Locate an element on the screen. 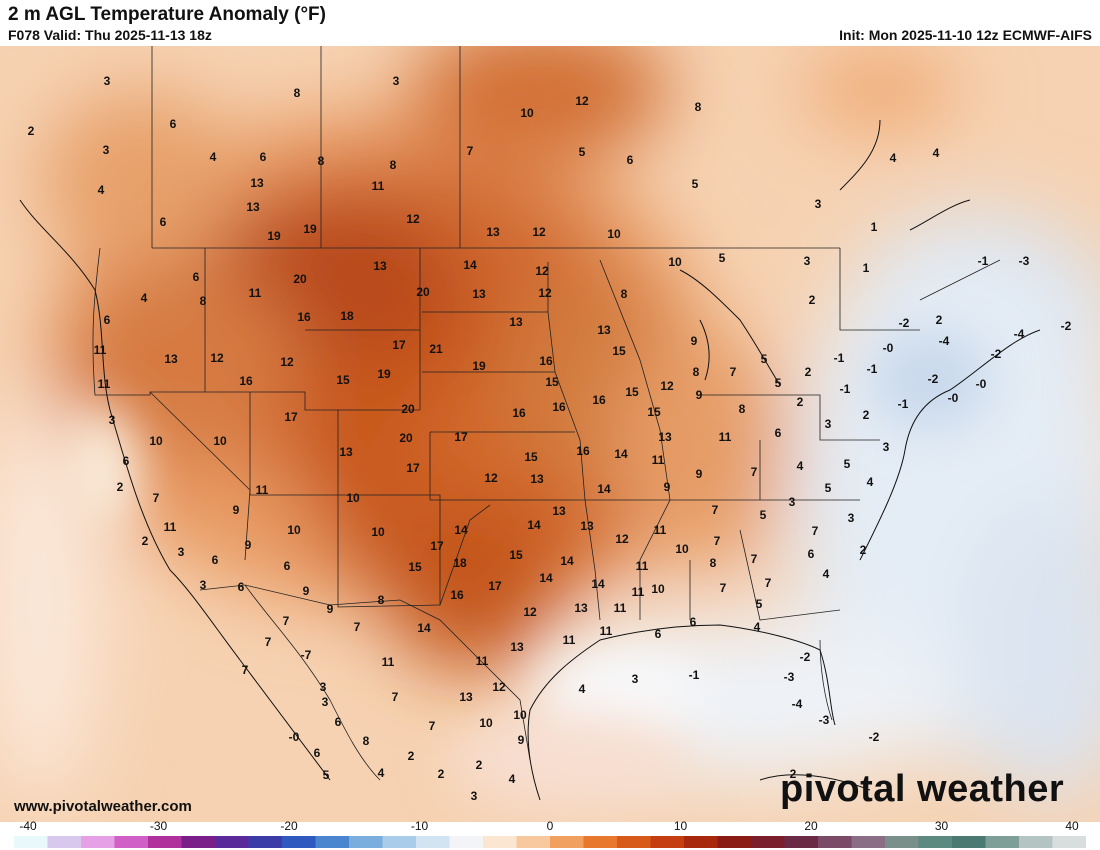 This screenshot has width=1100, height=850. anomaly-value-label: 19 is located at coordinates (274, 236).